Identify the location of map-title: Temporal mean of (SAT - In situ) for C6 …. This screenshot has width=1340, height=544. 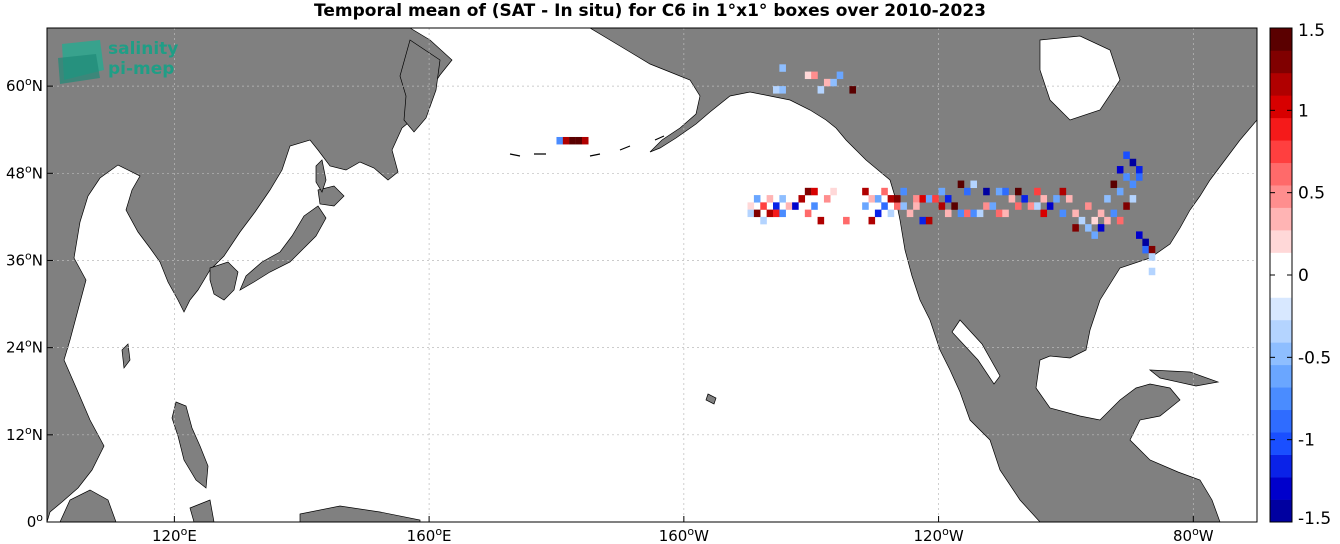
(650, 11).